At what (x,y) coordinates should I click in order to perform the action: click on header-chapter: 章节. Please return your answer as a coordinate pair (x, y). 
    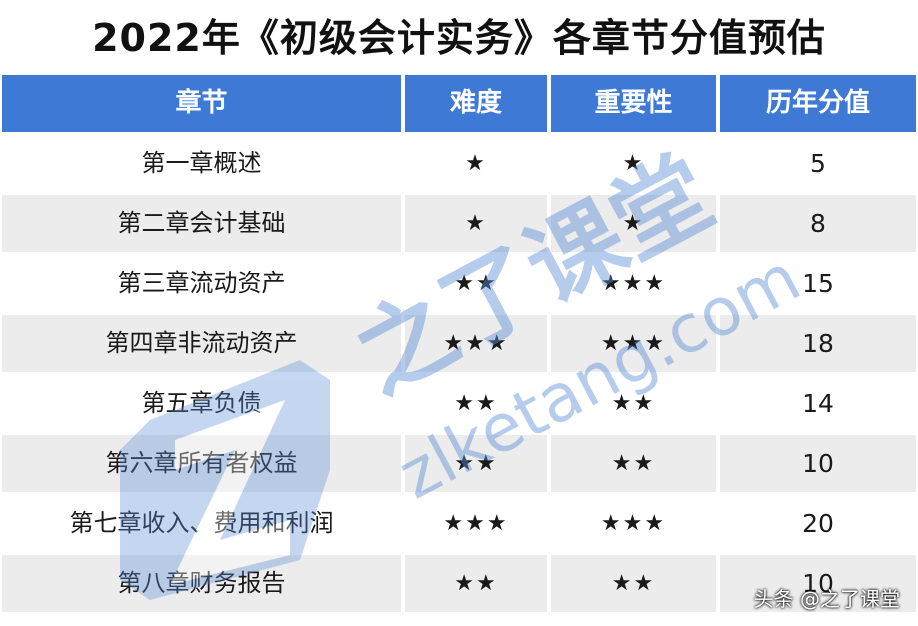
    Looking at the image, I should click on (201, 103).